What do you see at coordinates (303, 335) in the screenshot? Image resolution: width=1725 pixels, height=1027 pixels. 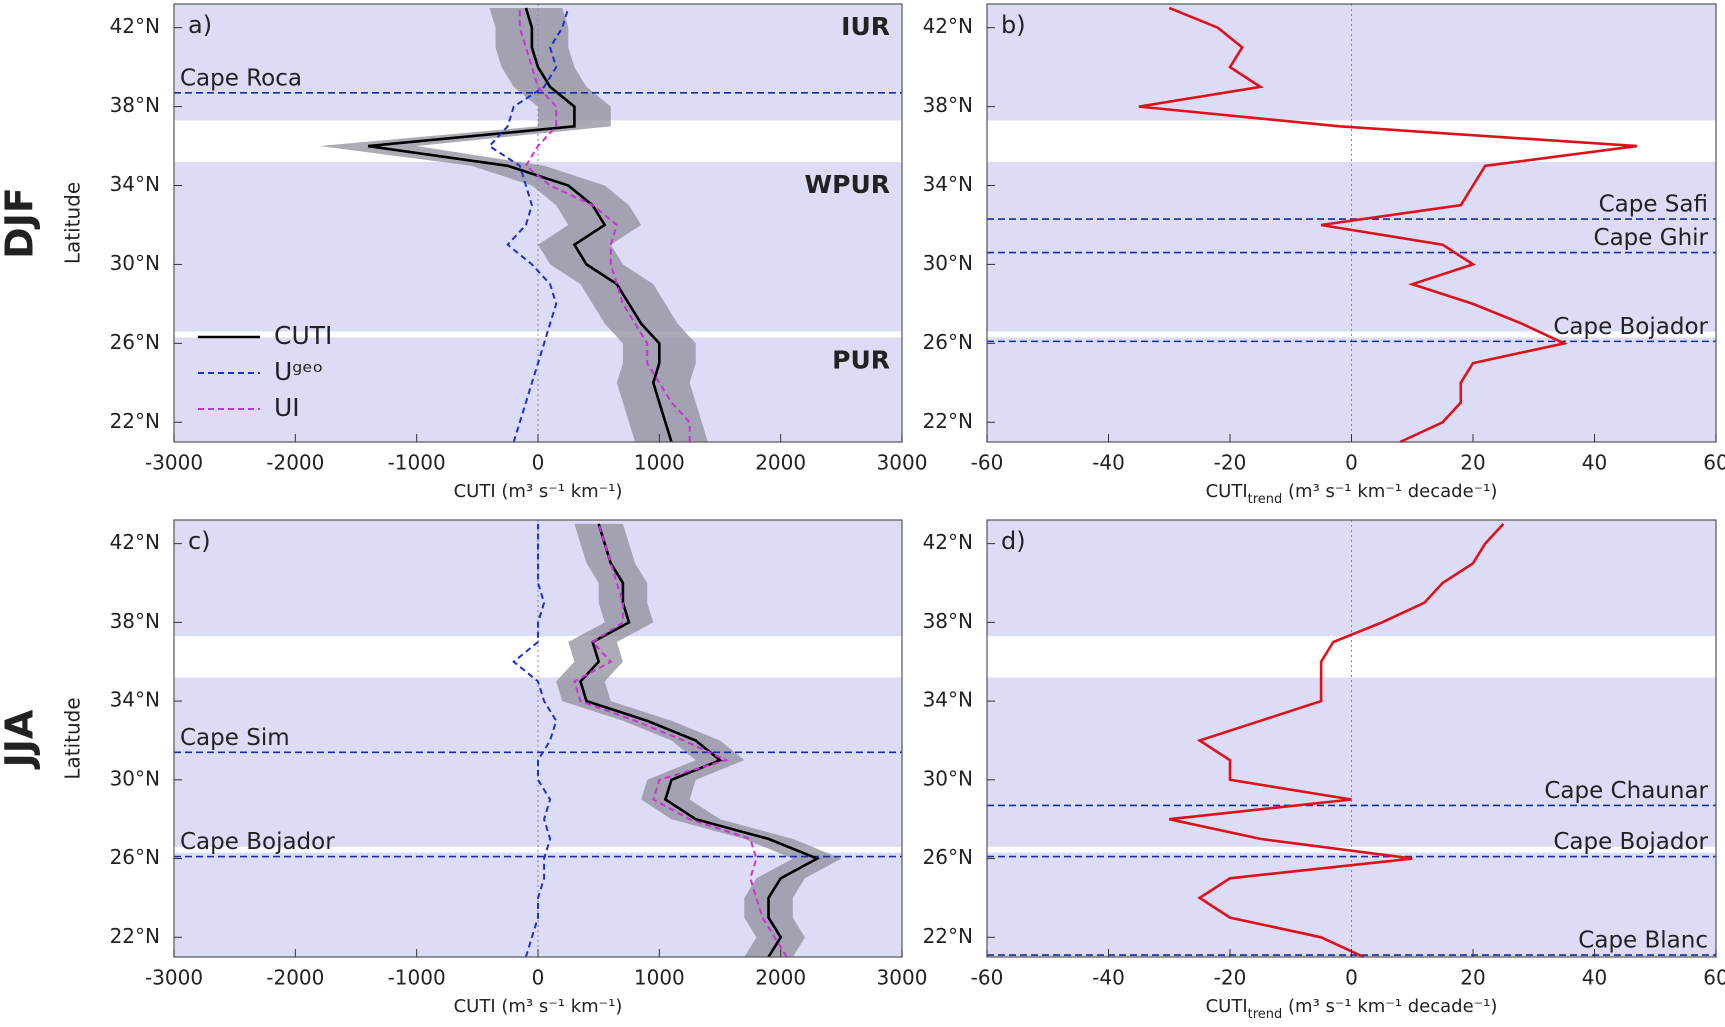 I see `legend-label: CUTI` at bounding box center [303, 335].